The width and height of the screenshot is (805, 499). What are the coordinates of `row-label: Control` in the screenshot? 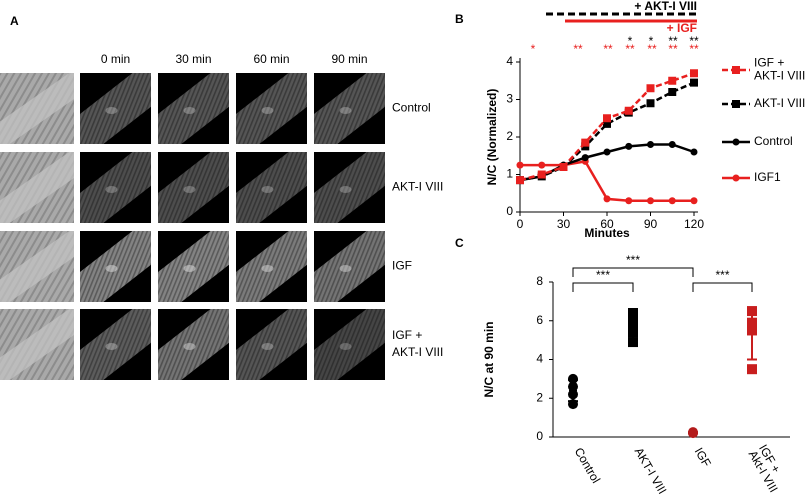 It's located at (411, 108).